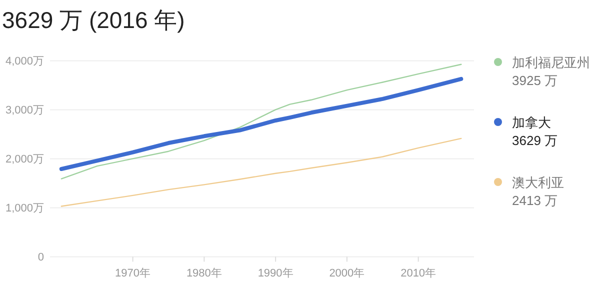  What do you see at coordinates (535, 140) in the screenshot?
I see `text: 3629 万` at bounding box center [535, 140].